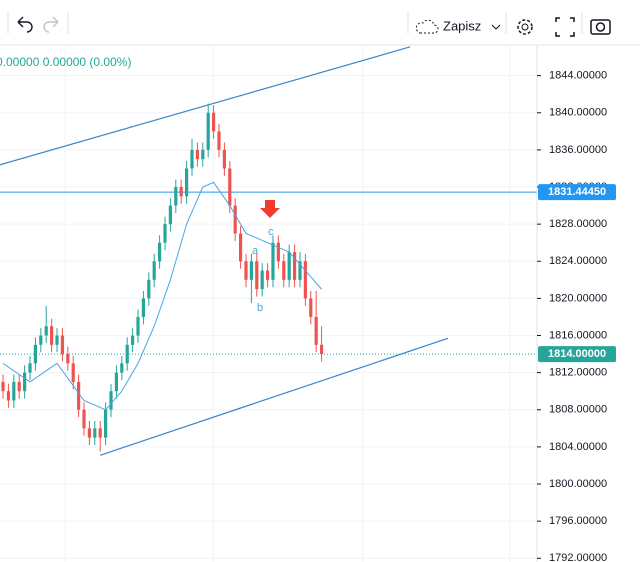  What do you see at coordinates (25, 24) in the screenshot?
I see `undo-button` at bounding box center [25, 24].